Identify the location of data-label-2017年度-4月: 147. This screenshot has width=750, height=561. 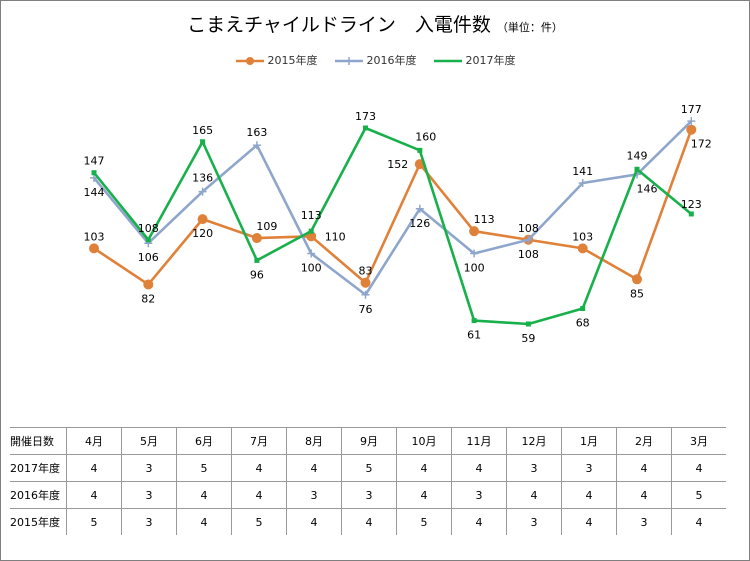
(94, 161).